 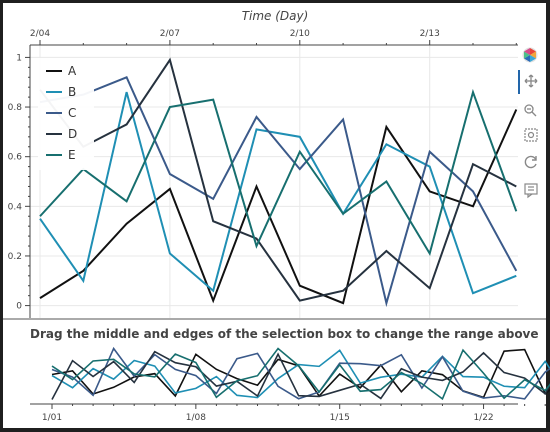 What do you see at coordinates (340, 418) in the screenshot?
I see `range-x-tick-label: 1/15` at bounding box center [340, 418].